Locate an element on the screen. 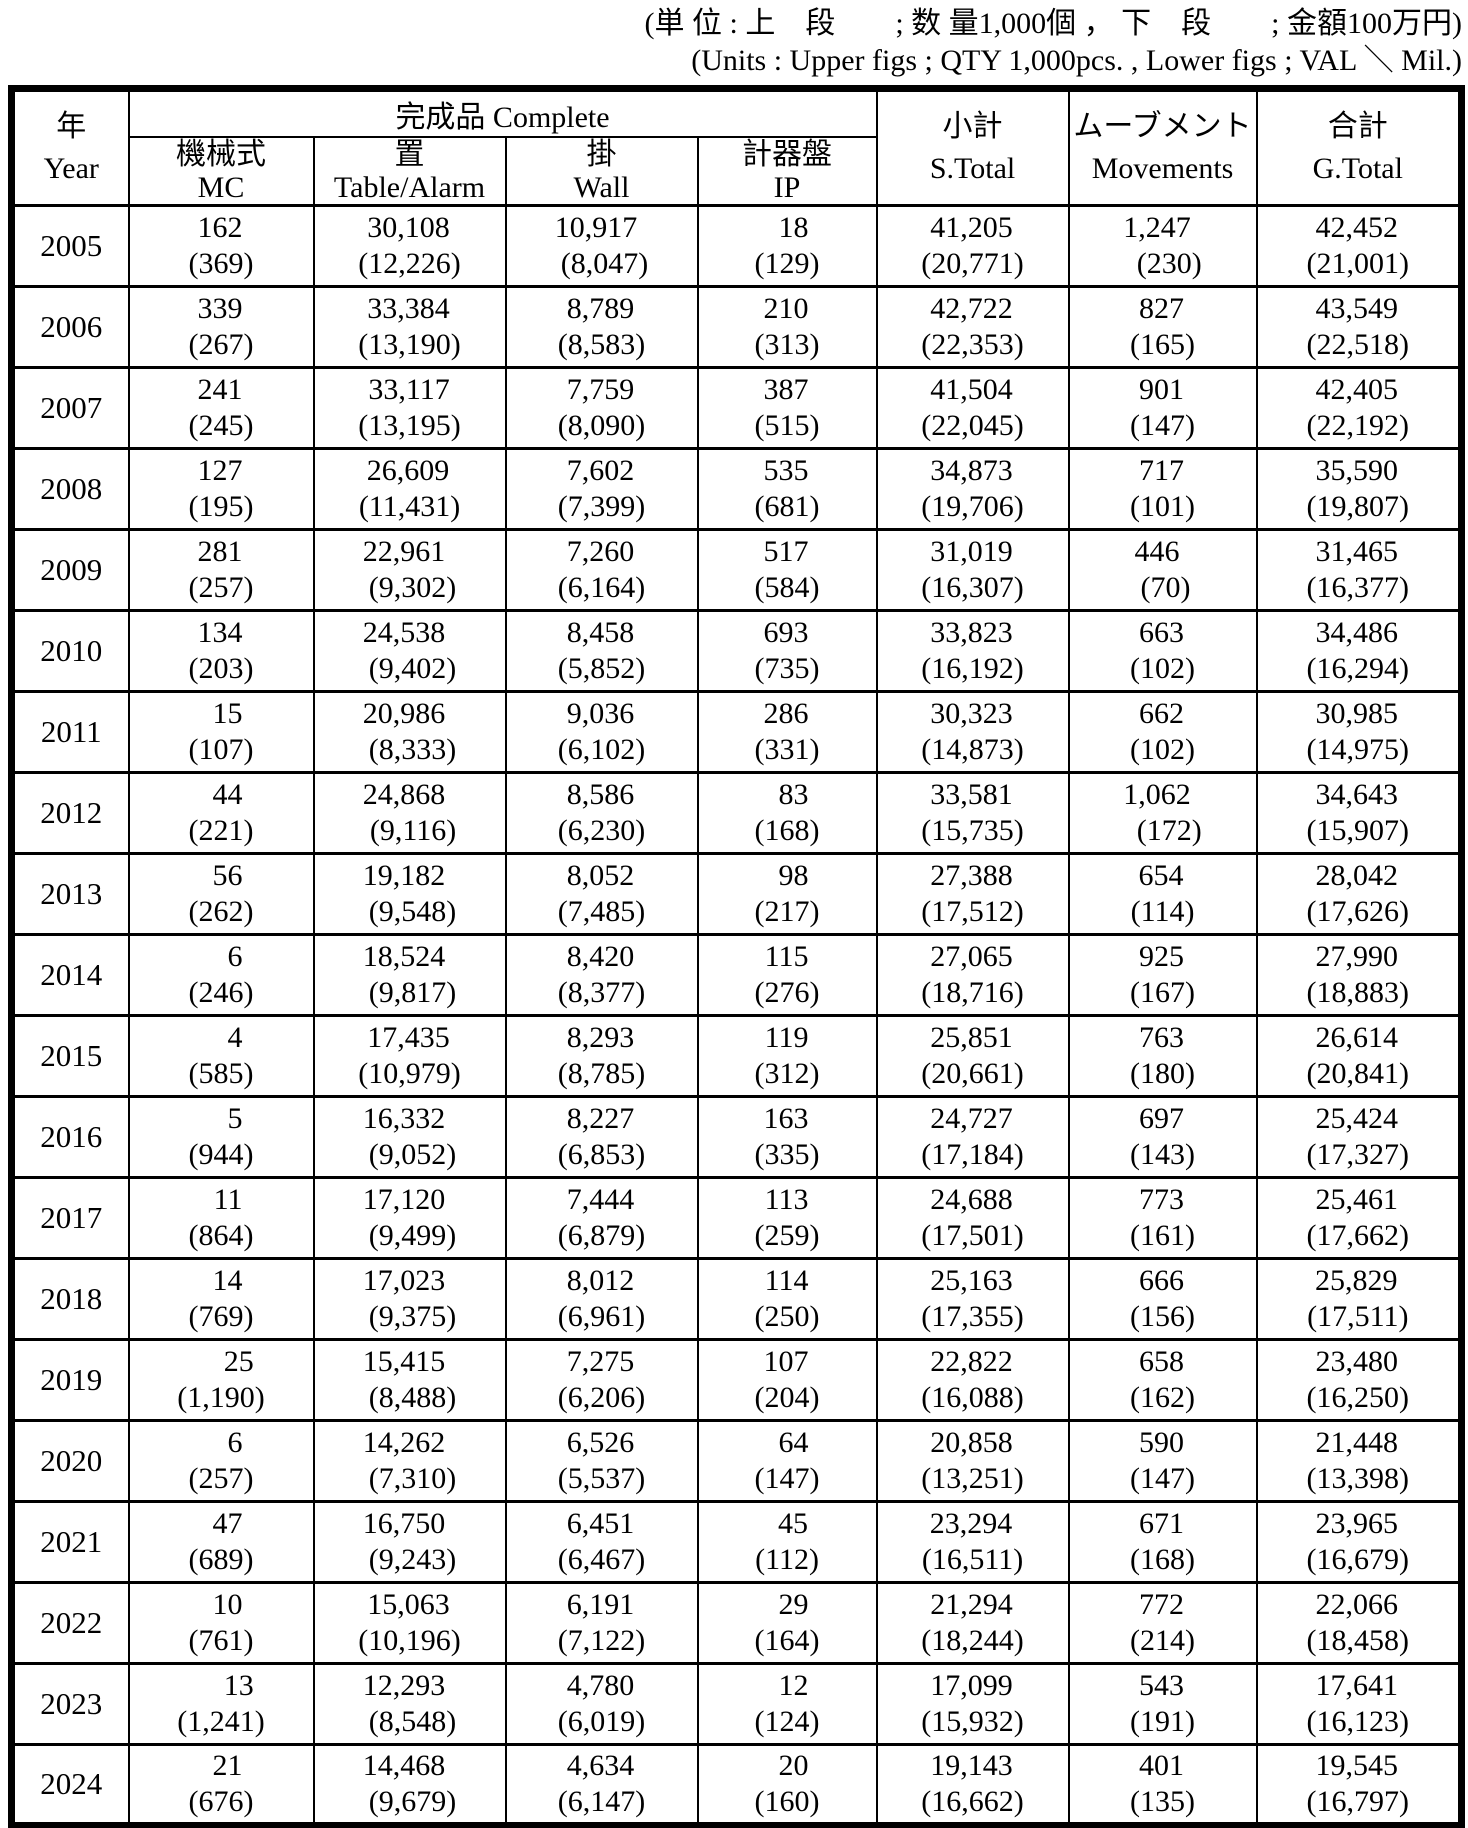 The width and height of the screenshot is (1468, 1828). year-cell: 2022 is located at coordinates (70, 1623).